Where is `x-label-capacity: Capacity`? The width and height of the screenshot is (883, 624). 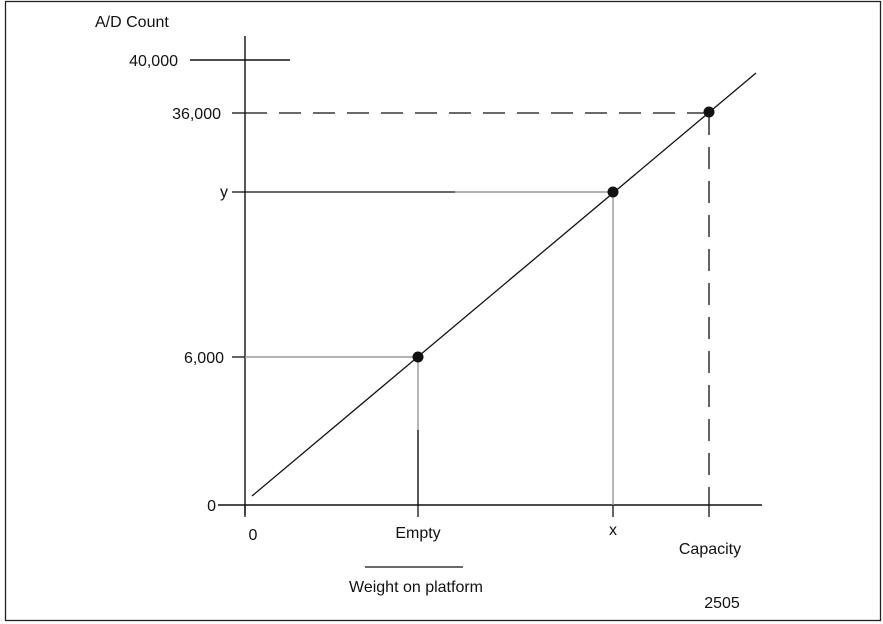 x-label-capacity: Capacity is located at coordinates (710, 549).